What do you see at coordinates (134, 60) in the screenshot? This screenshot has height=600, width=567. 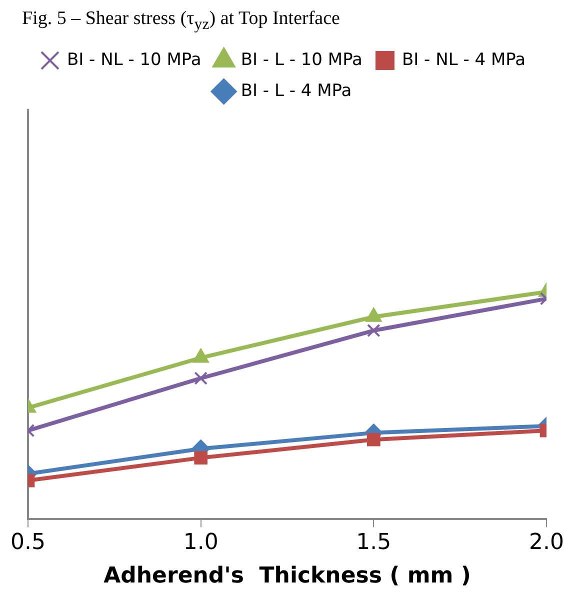 I see `legend-label: BI - NL - 10 MPa` at bounding box center [134, 60].